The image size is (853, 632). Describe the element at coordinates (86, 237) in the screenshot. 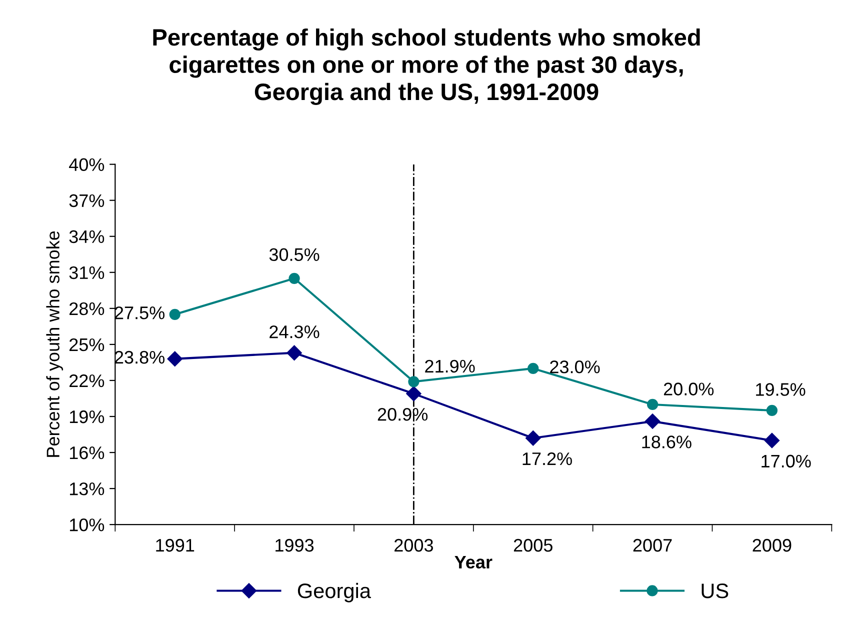

I see `y-tick-label: 34%` at that location.